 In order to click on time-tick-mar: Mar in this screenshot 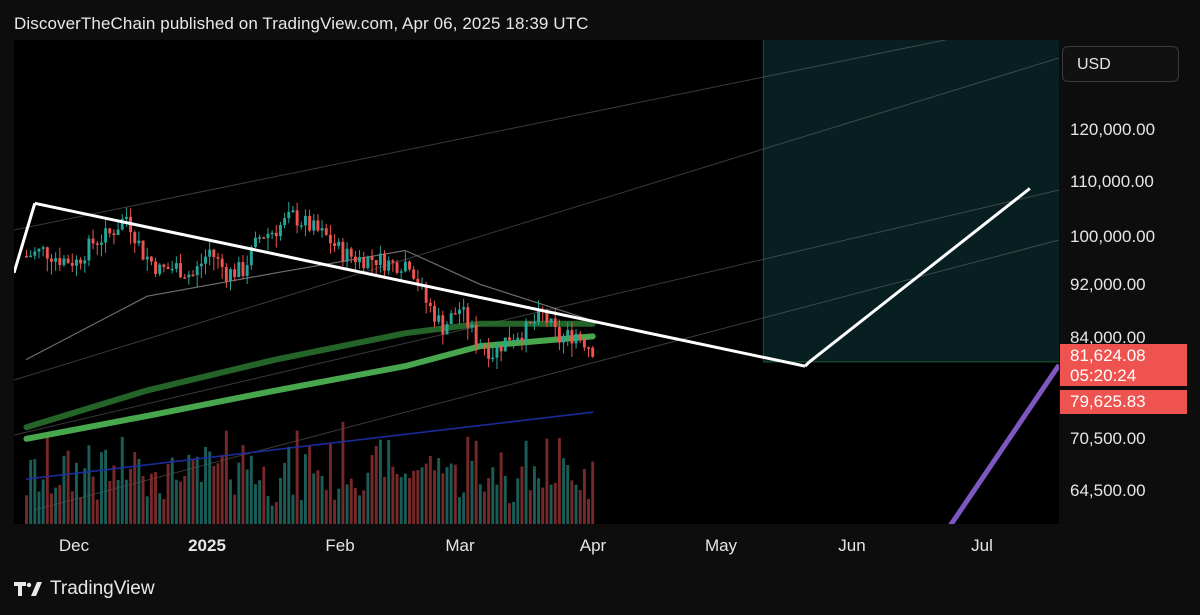, I will do `click(460, 545)`.